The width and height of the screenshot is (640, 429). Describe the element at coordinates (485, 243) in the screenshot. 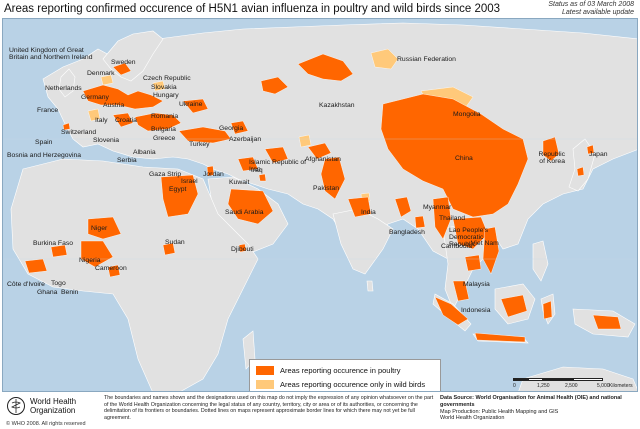

I see `label-vietnam: Viet Nam` at that location.